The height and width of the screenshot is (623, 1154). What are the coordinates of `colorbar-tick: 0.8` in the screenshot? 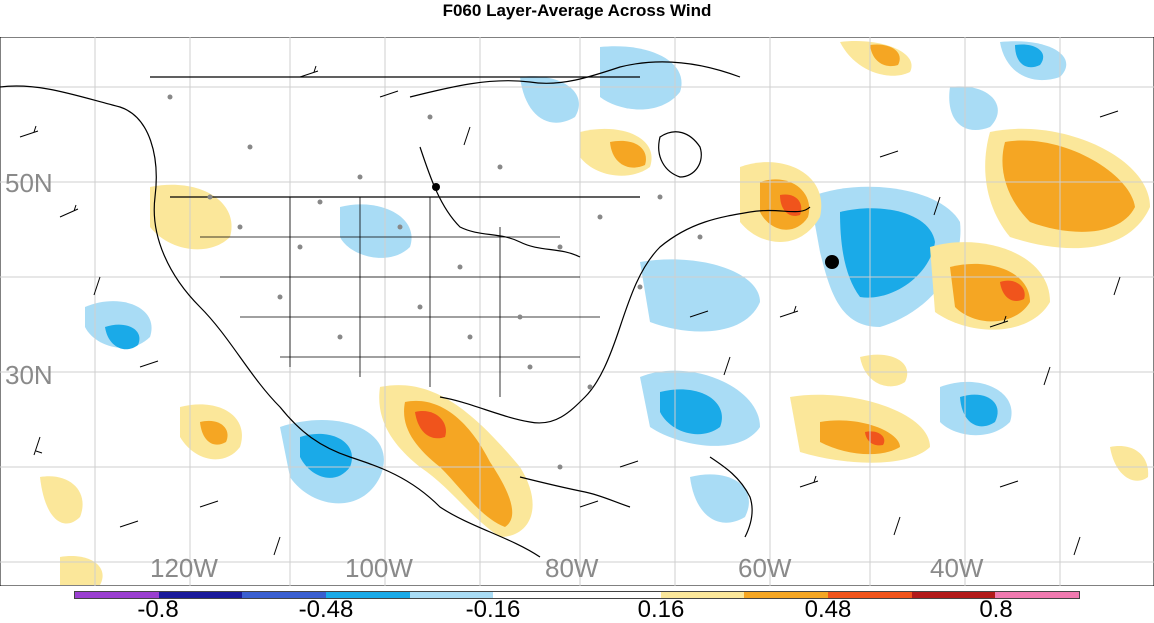 It's located at (996, 609).